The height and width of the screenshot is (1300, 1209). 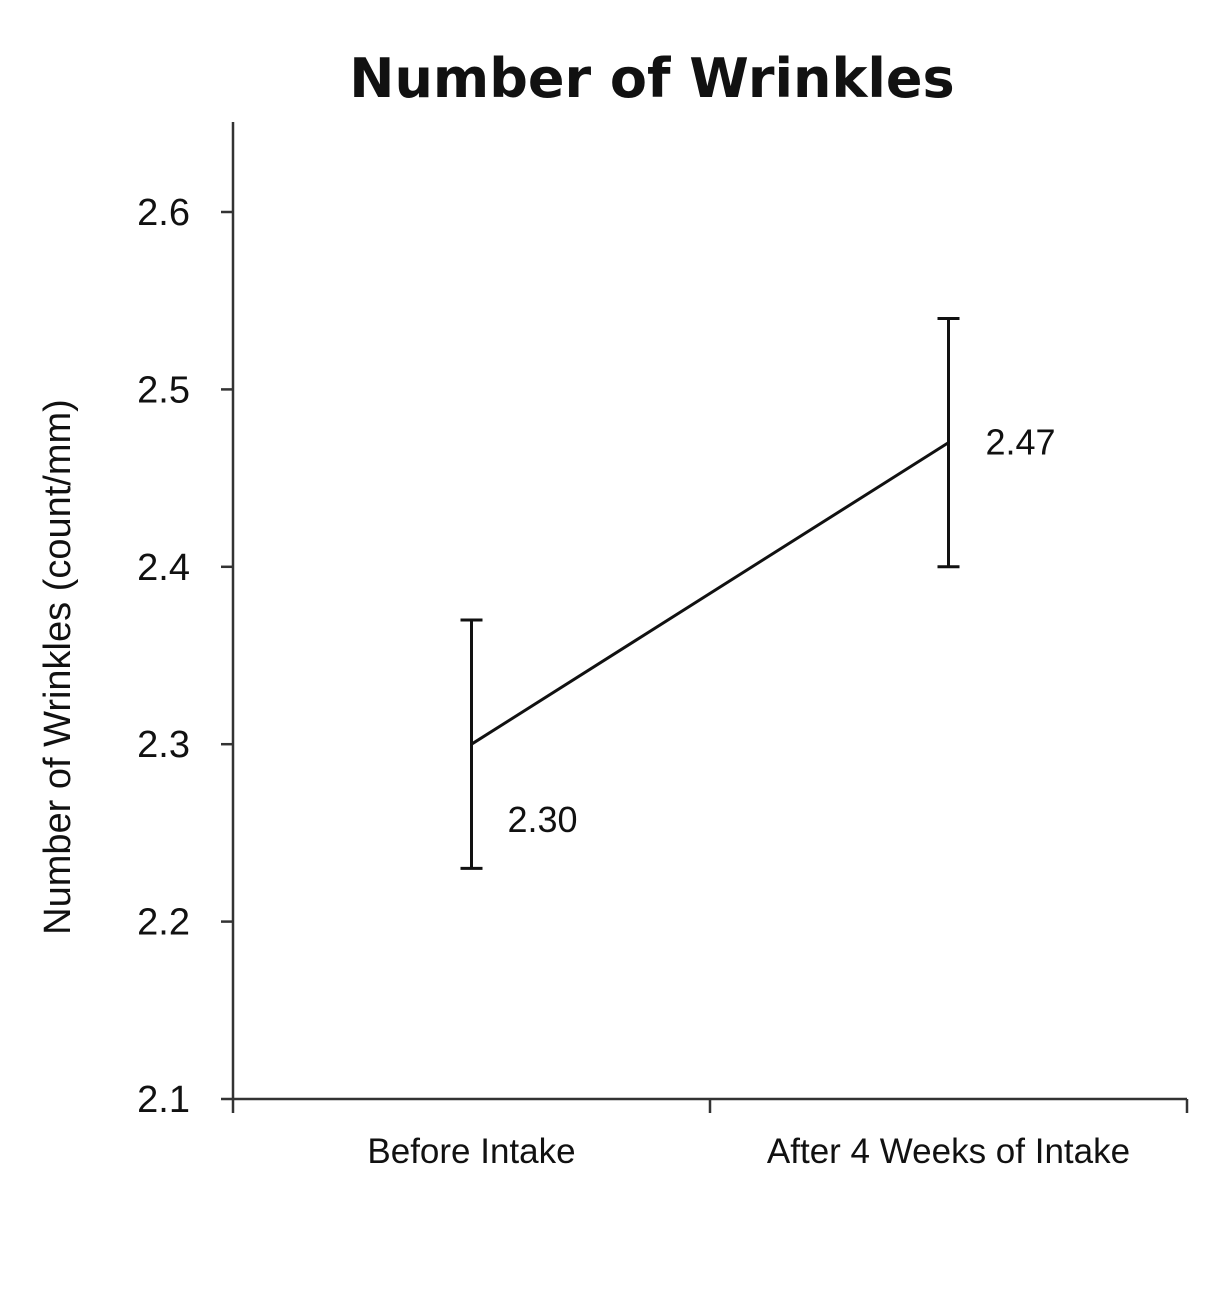 I want to click on y-axis-title: Number of Wrinkles (count/mm), so click(x=58, y=667).